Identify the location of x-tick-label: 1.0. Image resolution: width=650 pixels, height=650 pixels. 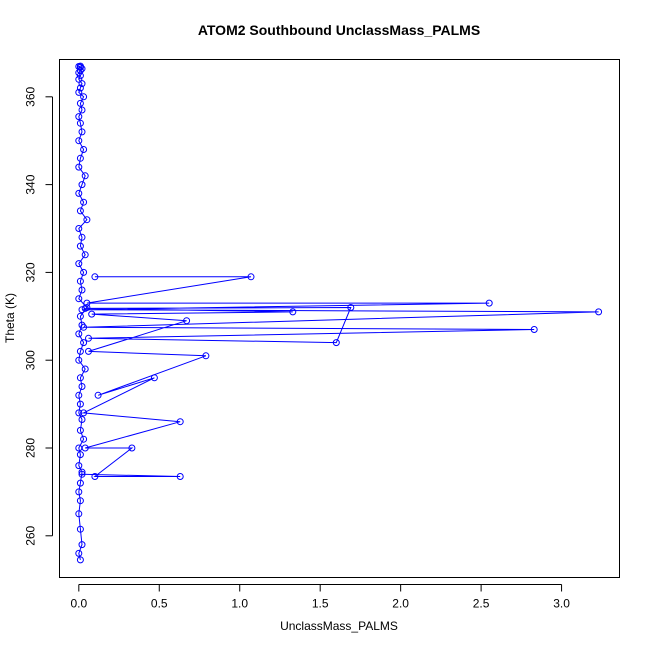
(239, 604).